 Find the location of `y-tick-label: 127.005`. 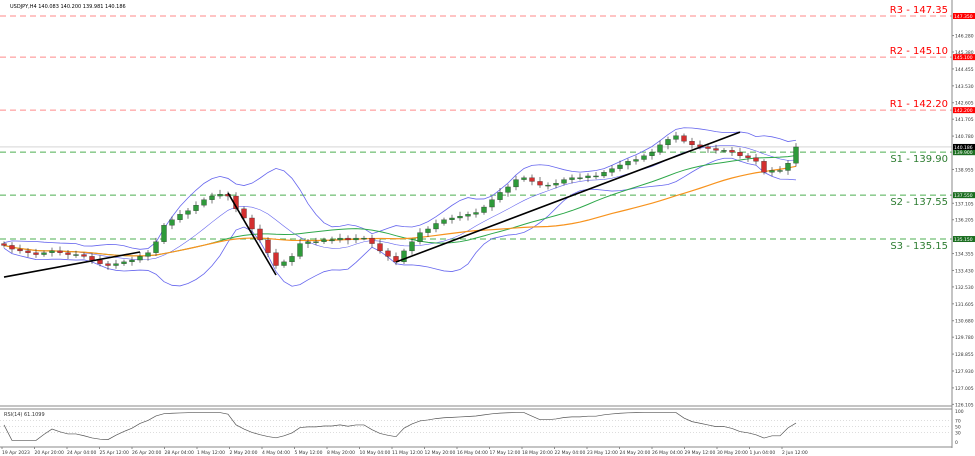

y-tick-label: 127.005 is located at coordinates (964, 389).